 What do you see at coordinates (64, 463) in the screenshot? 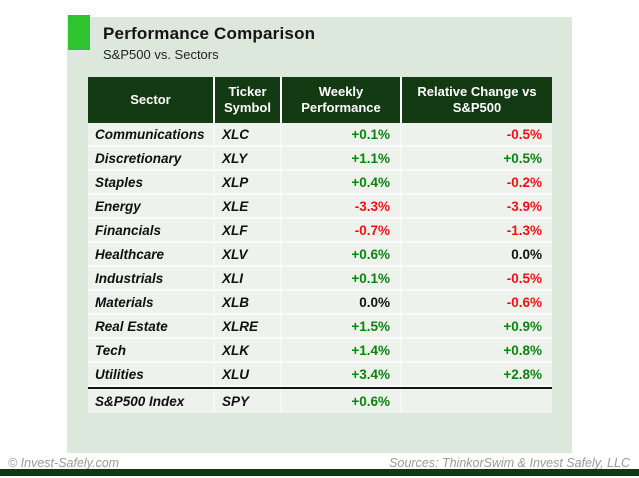
I see `copyright-text: © Invest-Safely.com` at bounding box center [64, 463].